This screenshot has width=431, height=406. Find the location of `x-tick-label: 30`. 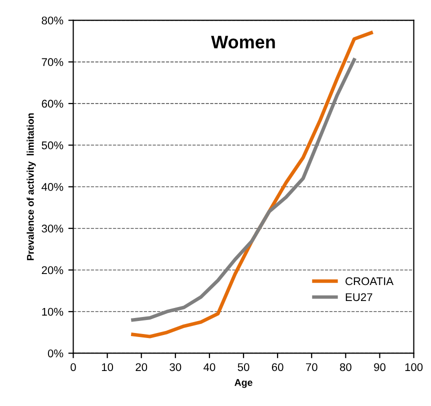

x-tick-label: 30 is located at coordinates (176, 367).